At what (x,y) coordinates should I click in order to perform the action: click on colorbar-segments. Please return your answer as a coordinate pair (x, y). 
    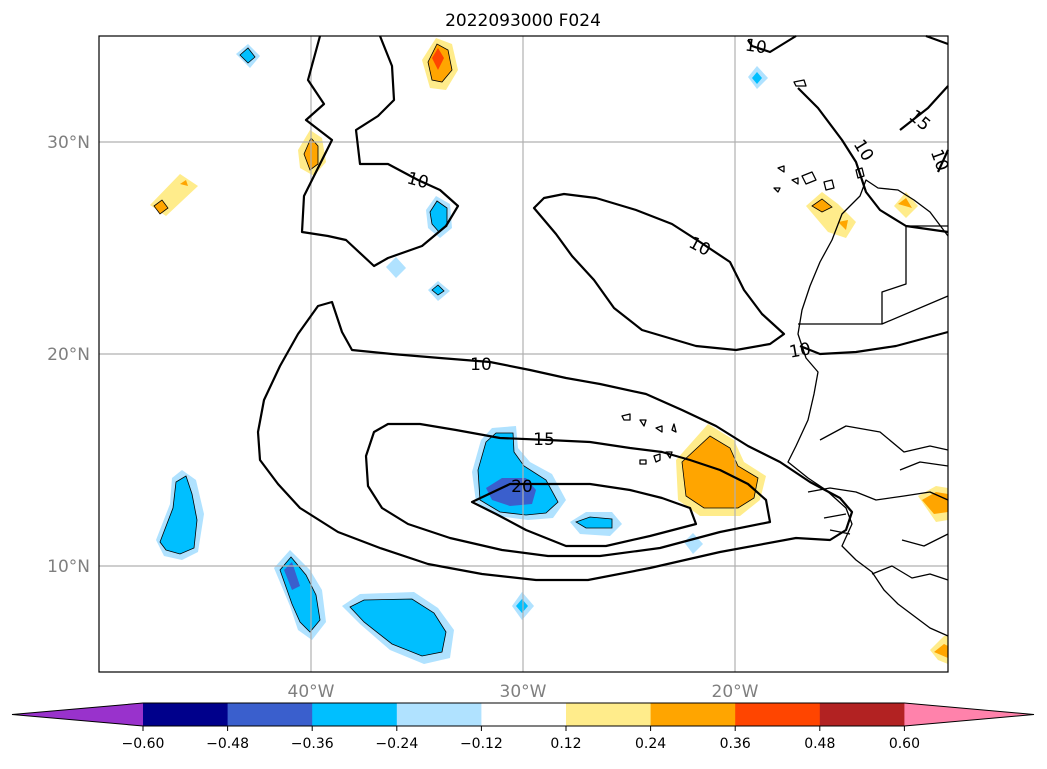
    Looking at the image, I should click on (523, 714).